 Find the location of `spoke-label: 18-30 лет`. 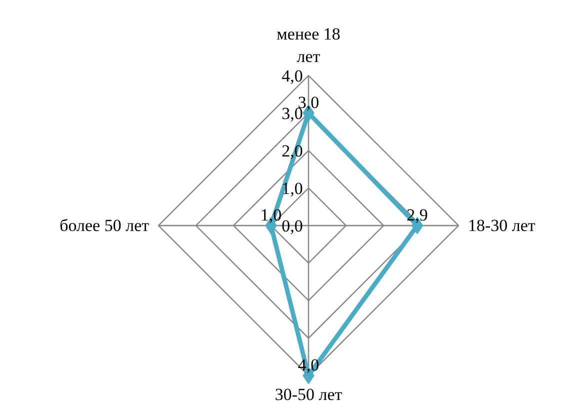

spoke-label: 18-30 лет is located at coordinates (502, 226).